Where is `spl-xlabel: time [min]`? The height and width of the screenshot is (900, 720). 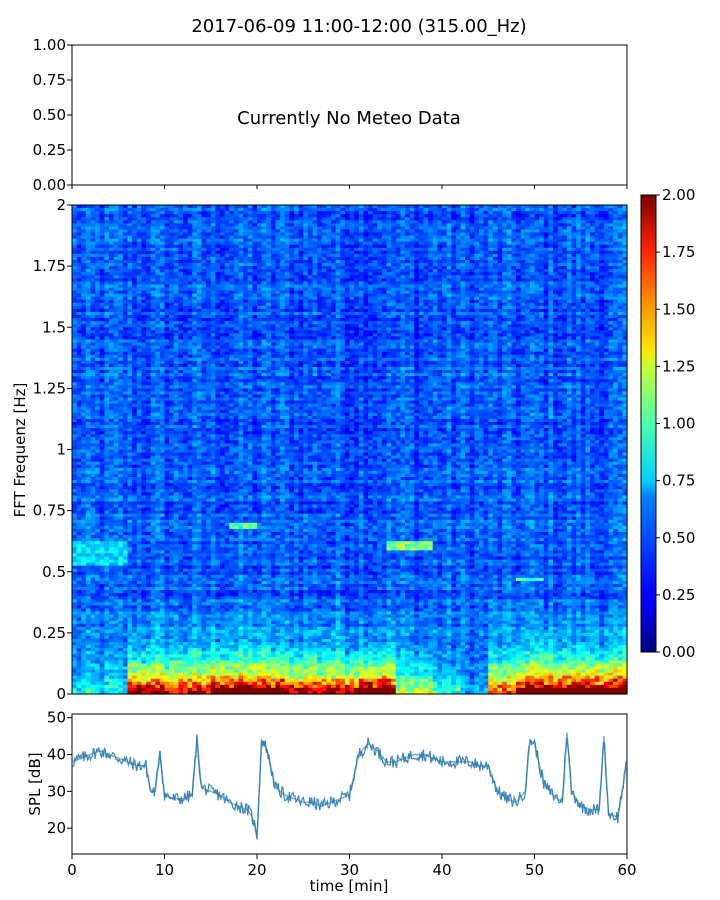
spl-xlabel: time [min] is located at coordinates (349, 886).